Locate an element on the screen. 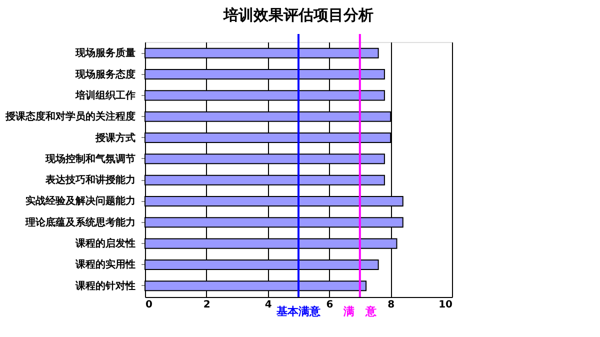  y-tick-label: 理论底蕴及系统思考能力 is located at coordinates (80, 222).